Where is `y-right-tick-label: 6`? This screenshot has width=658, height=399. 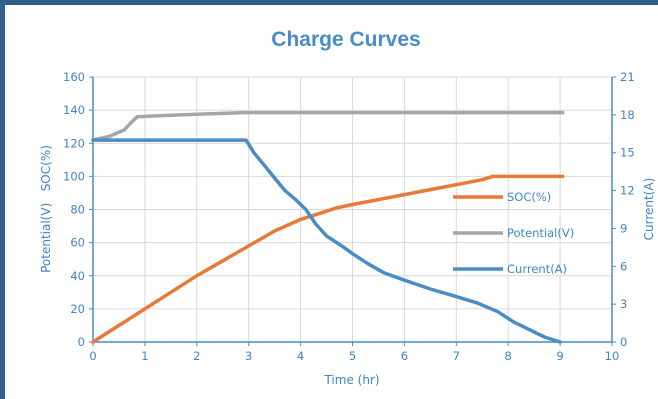
y-right-tick-label: 6 is located at coordinates (623, 266).